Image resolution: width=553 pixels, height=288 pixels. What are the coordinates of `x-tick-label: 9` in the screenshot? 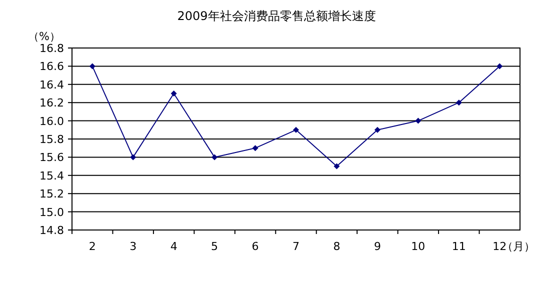 It's located at (377, 246).